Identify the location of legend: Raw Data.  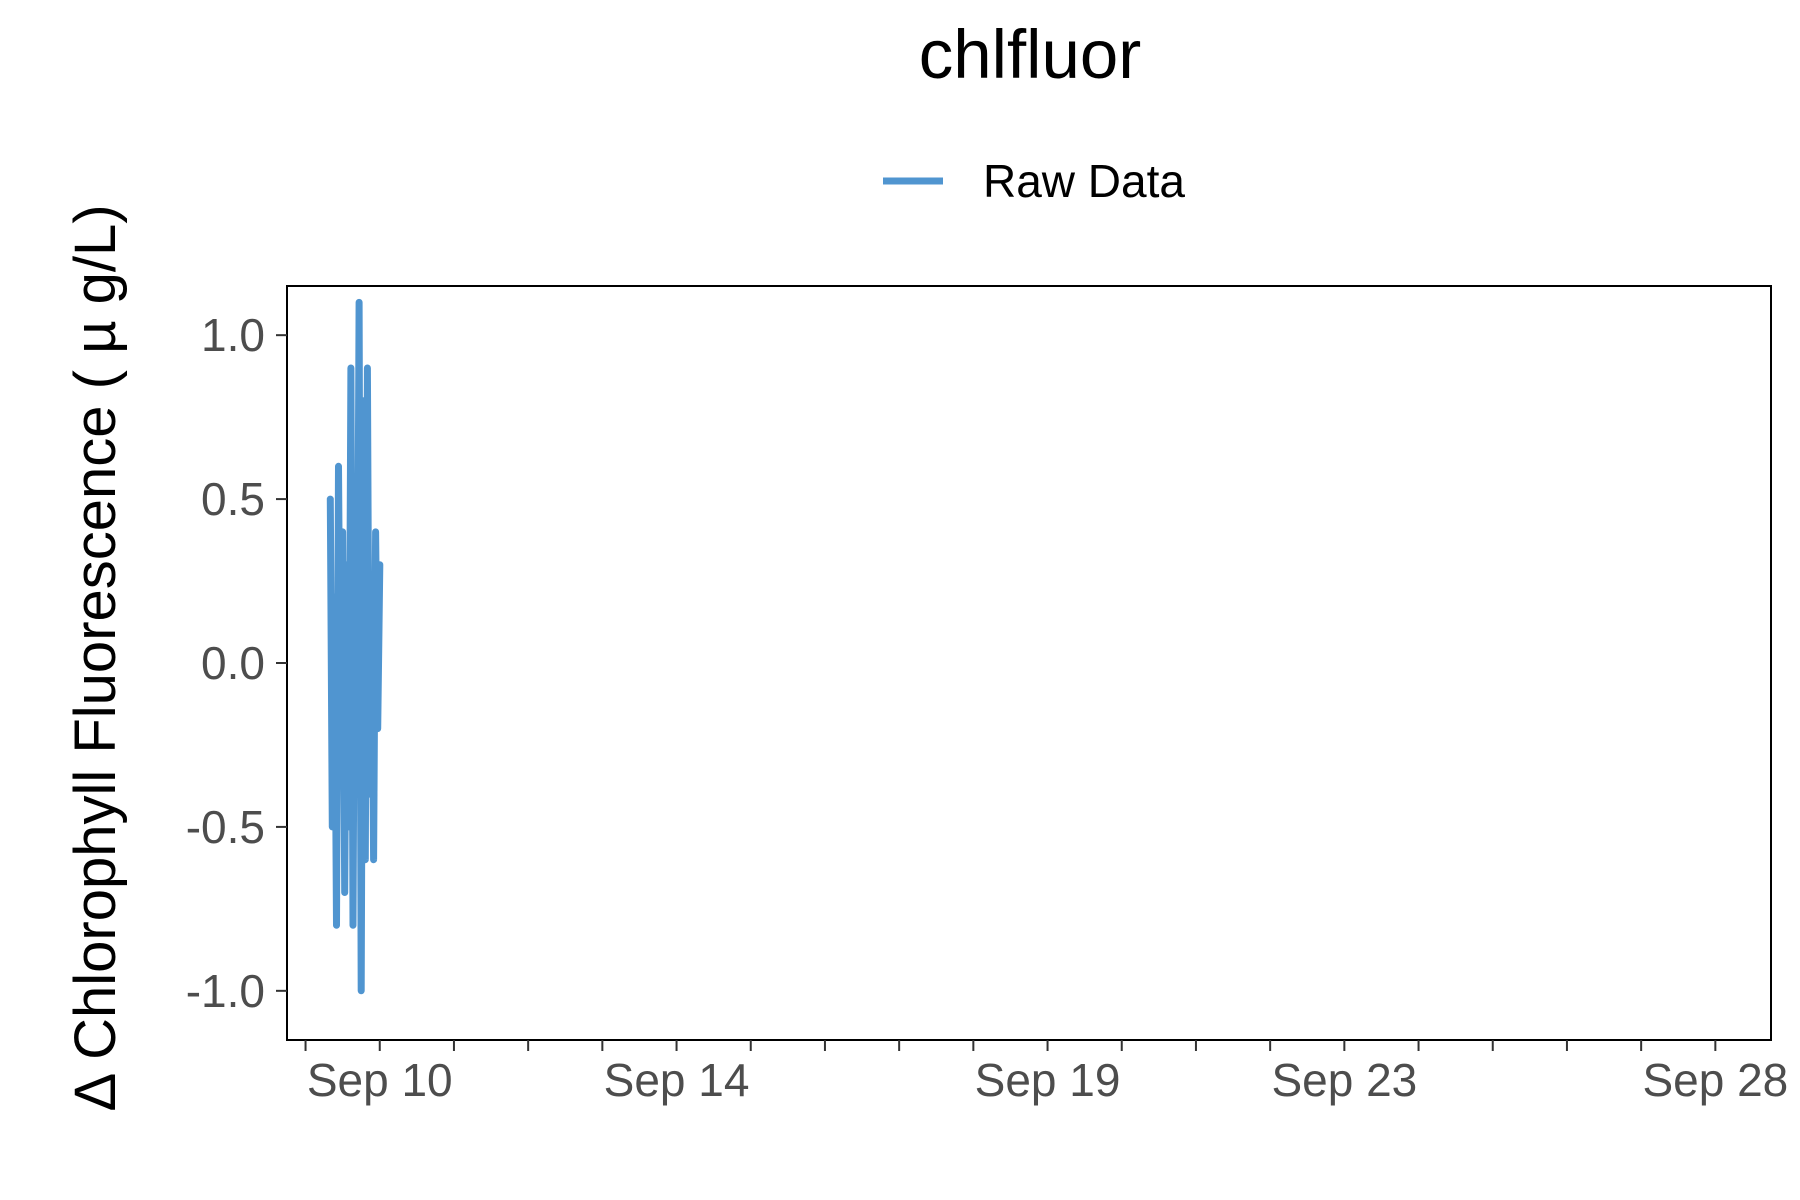
(1034, 181).